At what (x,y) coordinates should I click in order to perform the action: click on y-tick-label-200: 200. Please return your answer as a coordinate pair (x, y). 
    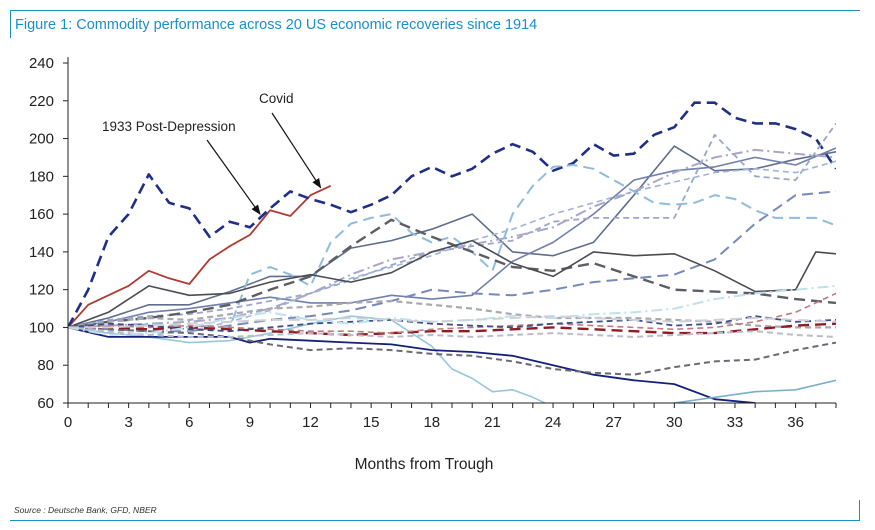
    Looking at the image, I should click on (41, 139).